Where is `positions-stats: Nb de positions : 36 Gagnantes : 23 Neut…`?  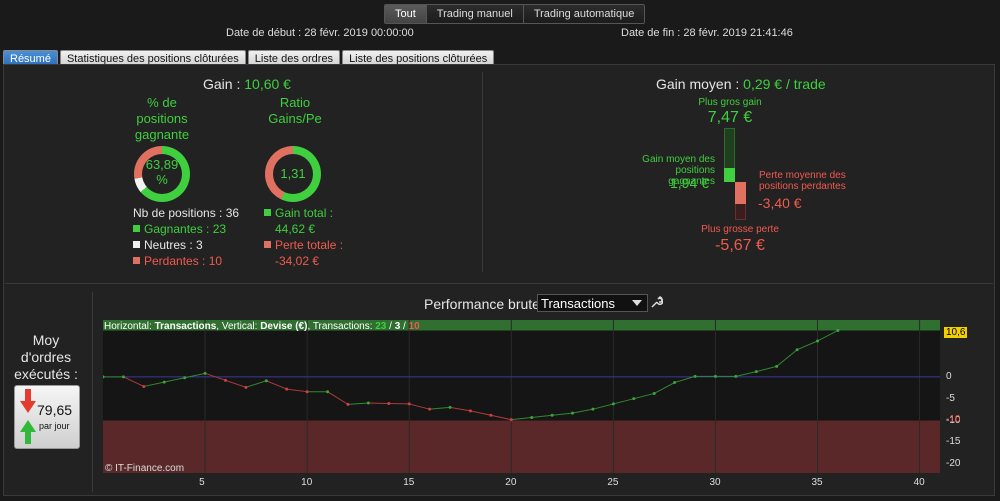
positions-stats: Nb de positions : 36 Gagnantes : 23 Neut… is located at coordinates (186, 237).